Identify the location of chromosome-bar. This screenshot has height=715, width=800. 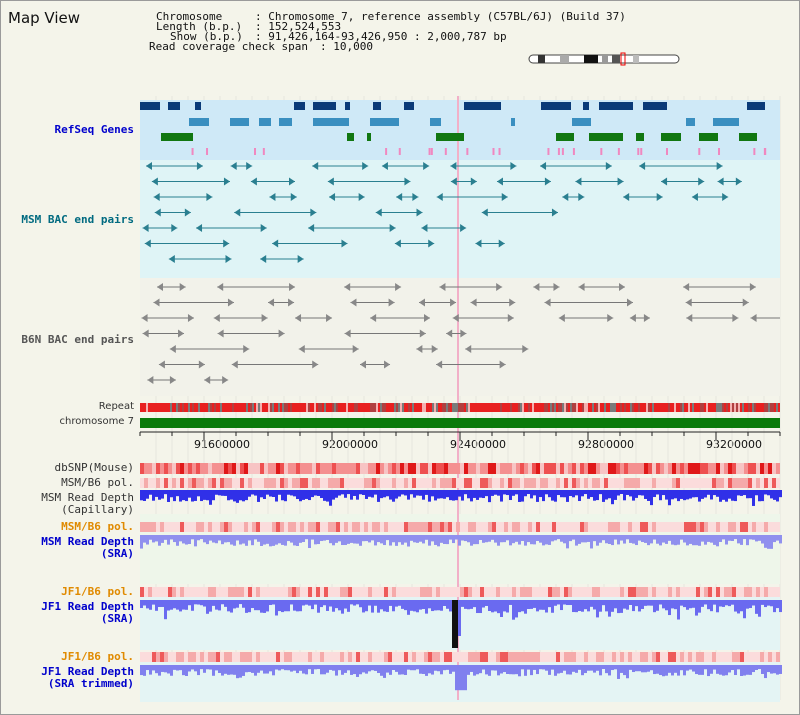
(460, 423).